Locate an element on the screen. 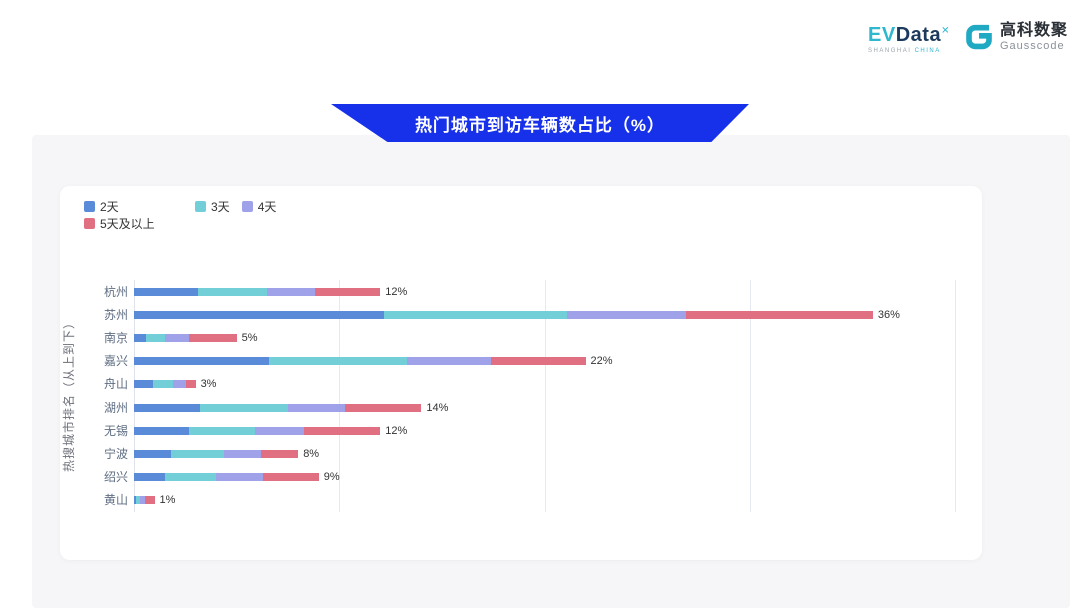  y-axis-line is located at coordinates (134, 396).